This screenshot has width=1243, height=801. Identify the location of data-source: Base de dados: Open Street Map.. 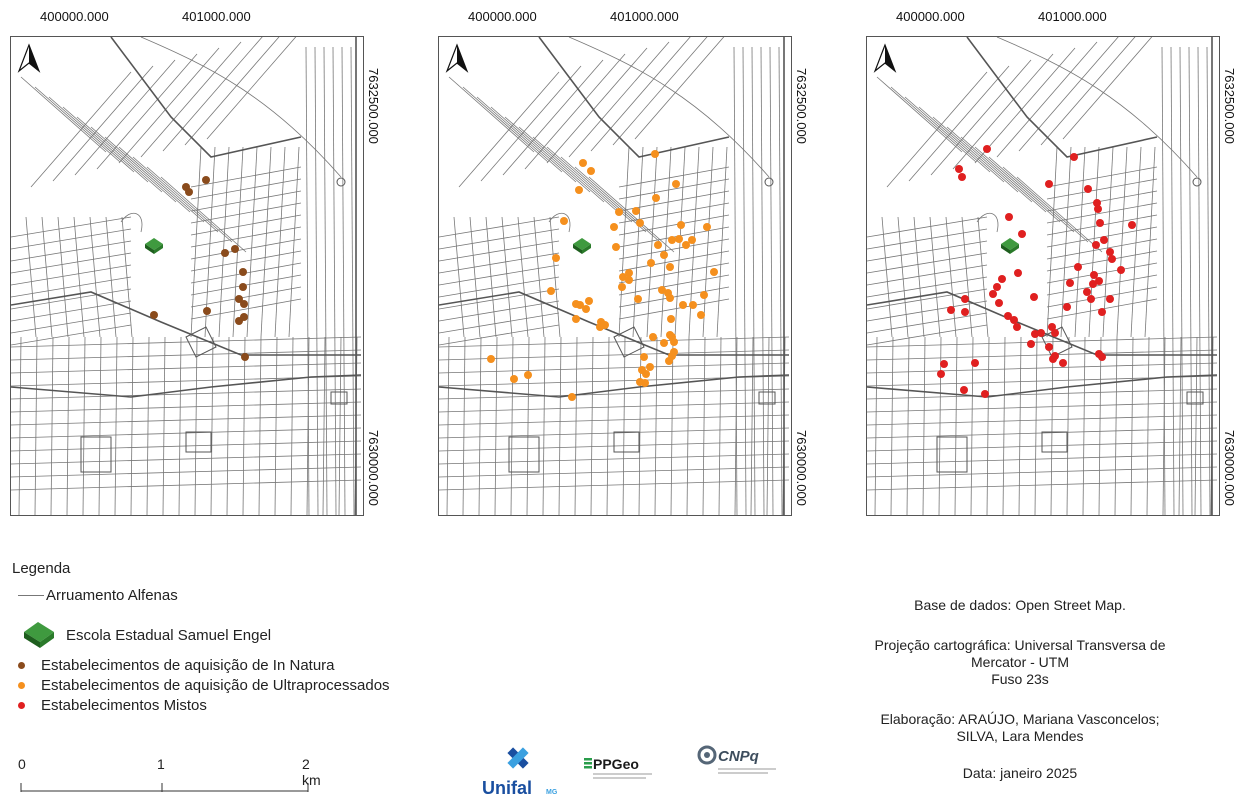
(1020, 605).